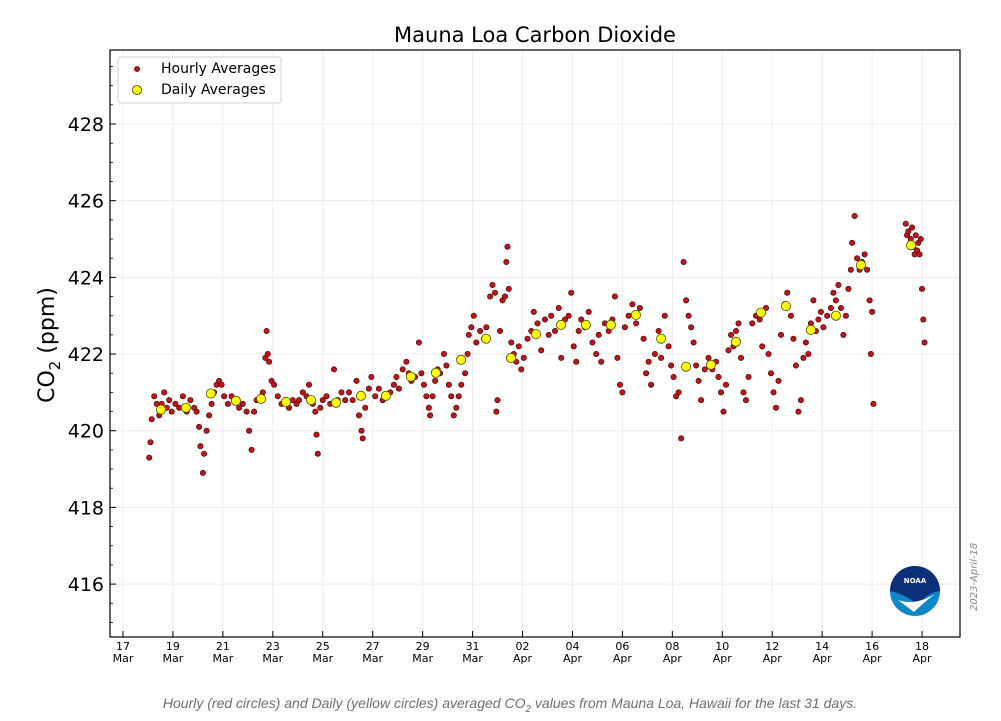 The height and width of the screenshot is (721, 1001). What do you see at coordinates (473, 646) in the screenshot?
I see `x-tick-label-day: 31` at bounding box center [473, 646].